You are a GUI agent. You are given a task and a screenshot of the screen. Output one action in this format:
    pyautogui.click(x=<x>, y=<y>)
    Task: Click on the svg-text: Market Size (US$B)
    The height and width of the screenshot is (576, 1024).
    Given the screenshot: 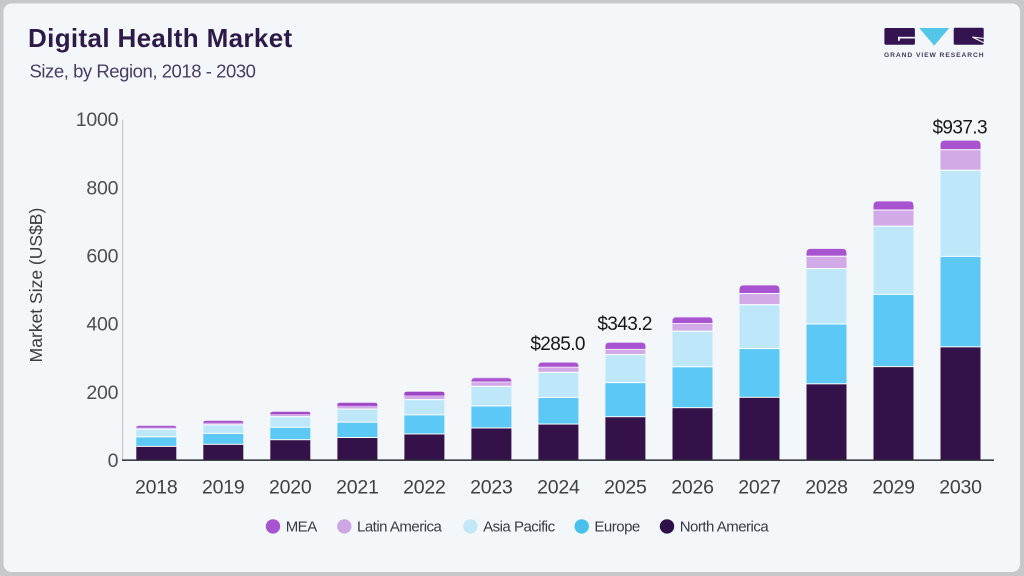 What is the action you would take?
    pyautogui.click(x=36, y=285)
    